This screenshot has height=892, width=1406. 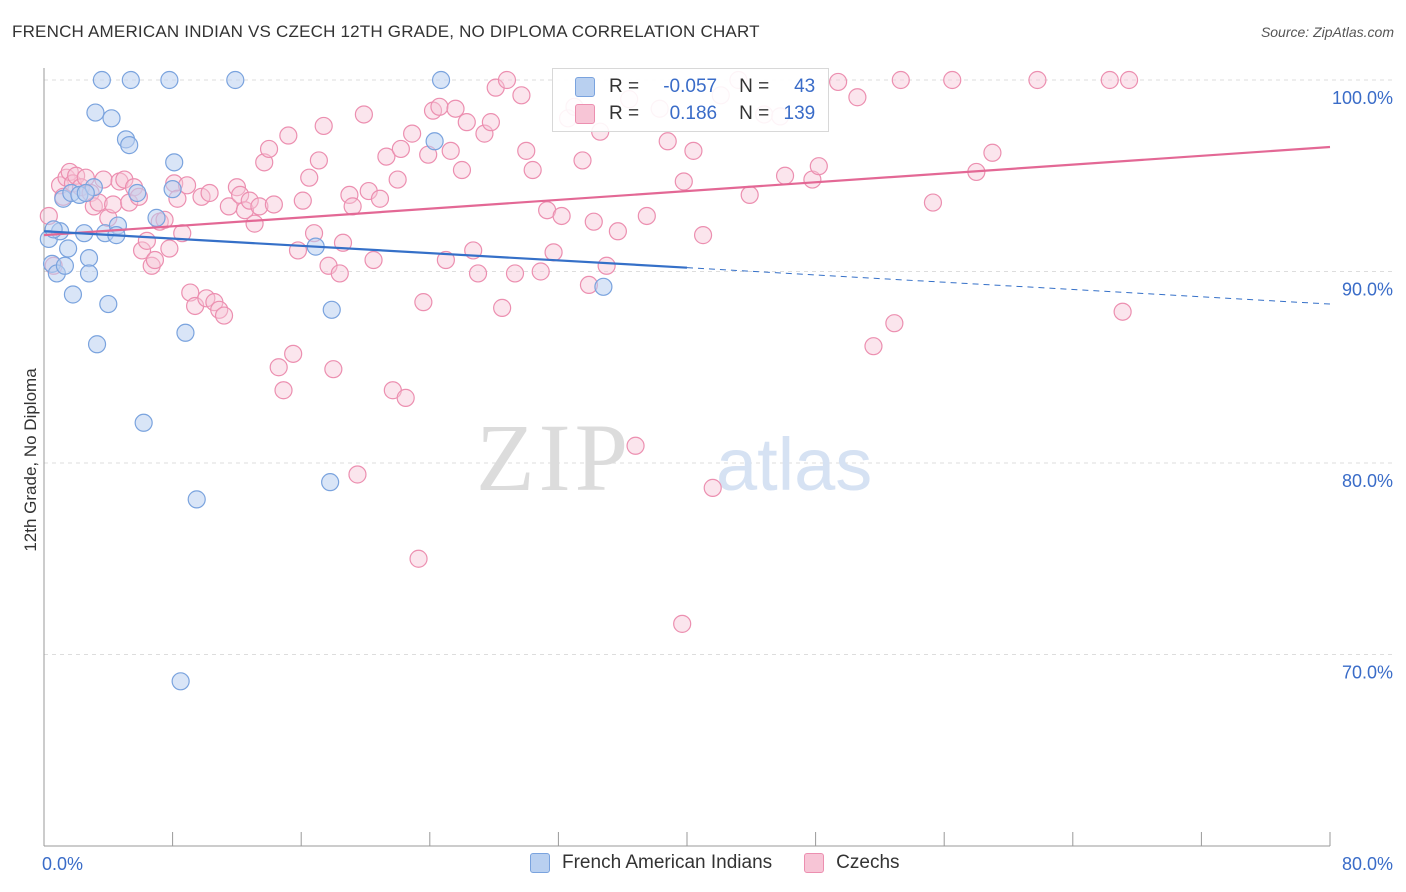 I want to click on legend-n-value: 43, so click(x=805, y=86).